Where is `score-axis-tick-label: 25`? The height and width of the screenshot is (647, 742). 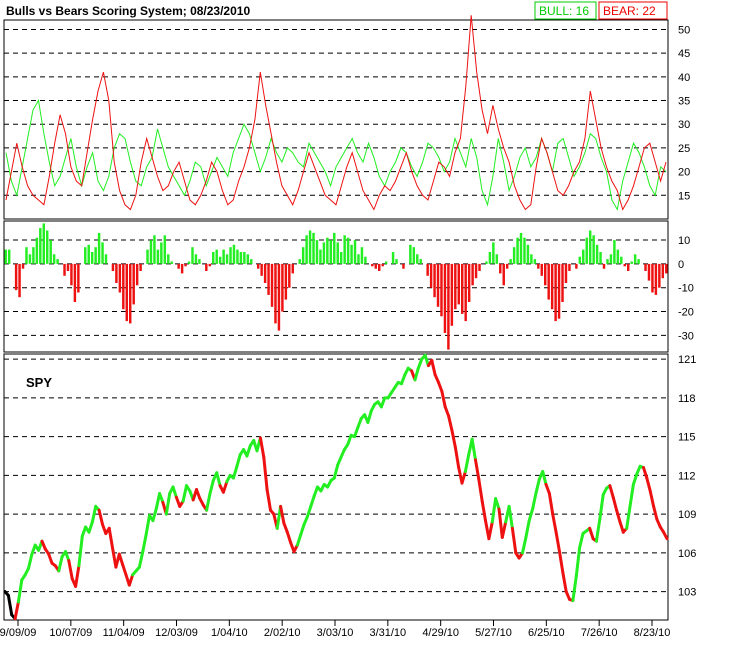
score-axis-tick-label: 25 is located at coordinates (684, 149).